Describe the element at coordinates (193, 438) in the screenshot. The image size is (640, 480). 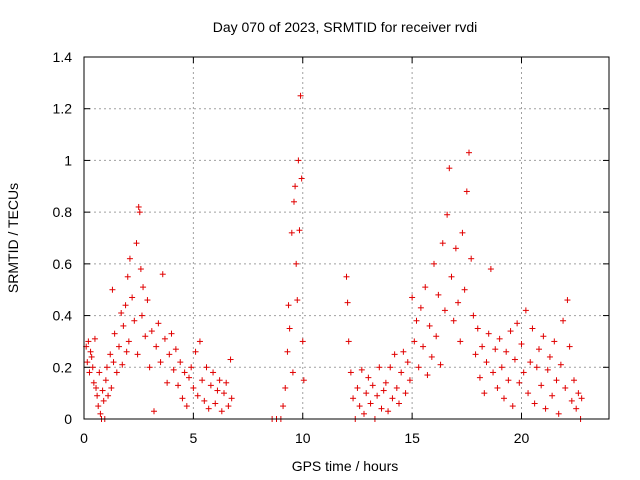
I see `x-tick-label: 5` at that location.